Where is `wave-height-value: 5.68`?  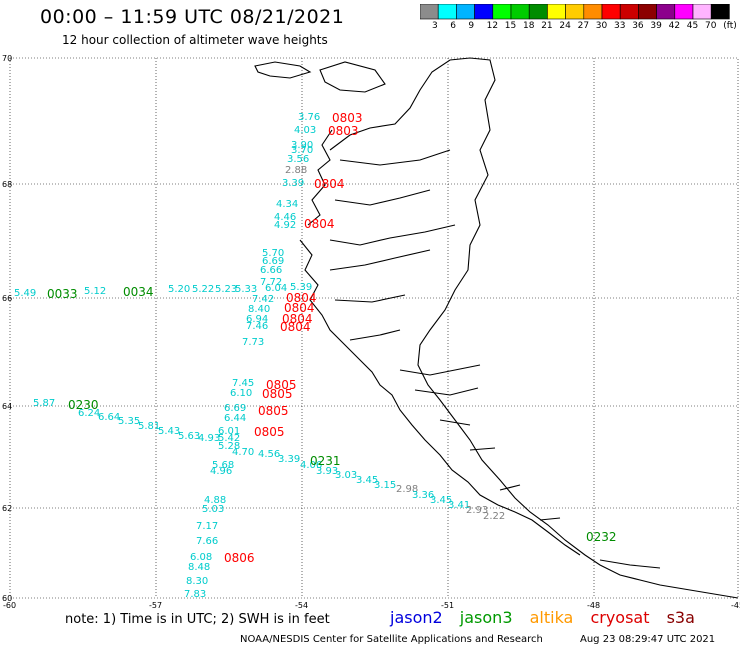 wave-height-value: 5.68 is located at coordinates (223, 465).